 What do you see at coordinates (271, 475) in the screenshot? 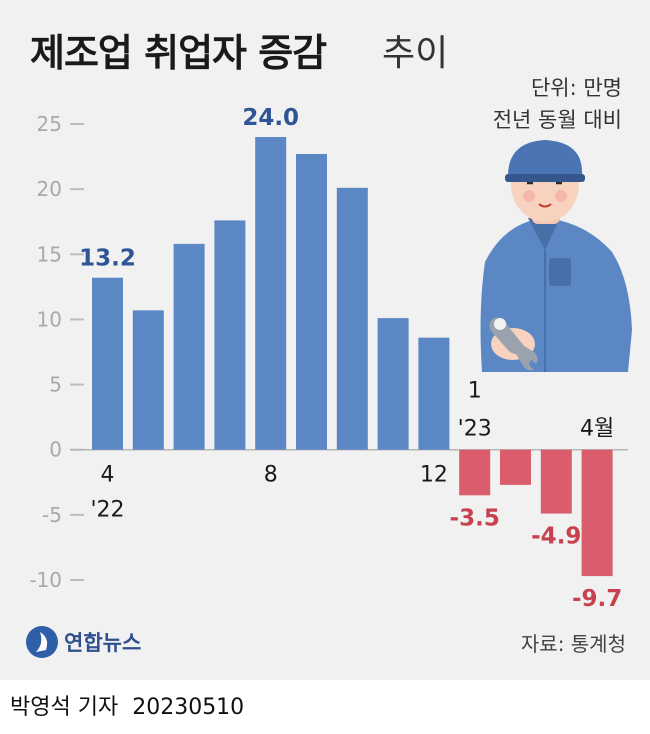
I see `x-tick-label: 8` at bounding box center [271, 475].